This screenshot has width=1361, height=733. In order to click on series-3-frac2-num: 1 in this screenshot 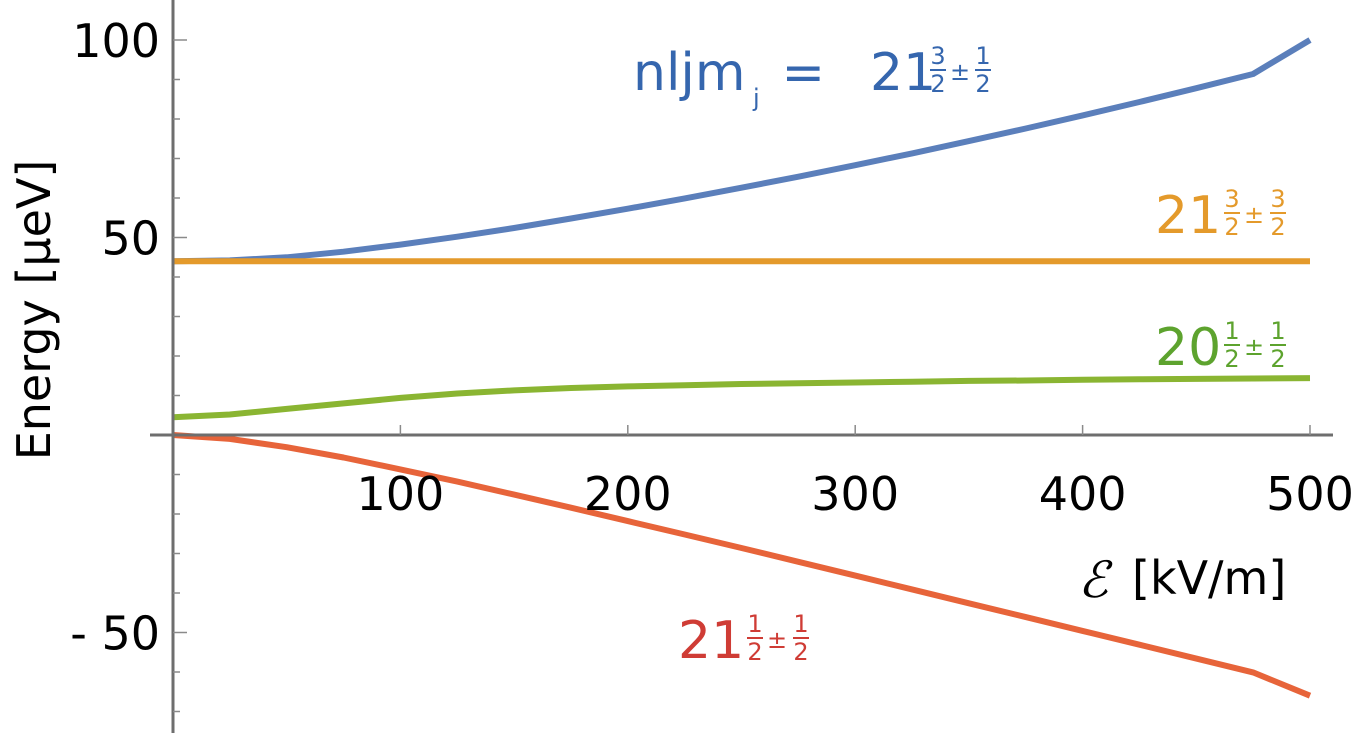, I will do `click(800, 624)`.